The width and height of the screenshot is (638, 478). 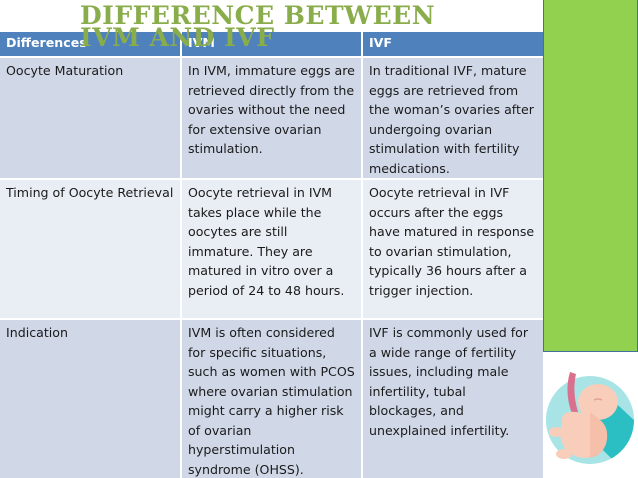 What do you see at coordinates (452, 45) in the screenshot?
I see `header-ivf: IVF` at bounding box center [452, 45].